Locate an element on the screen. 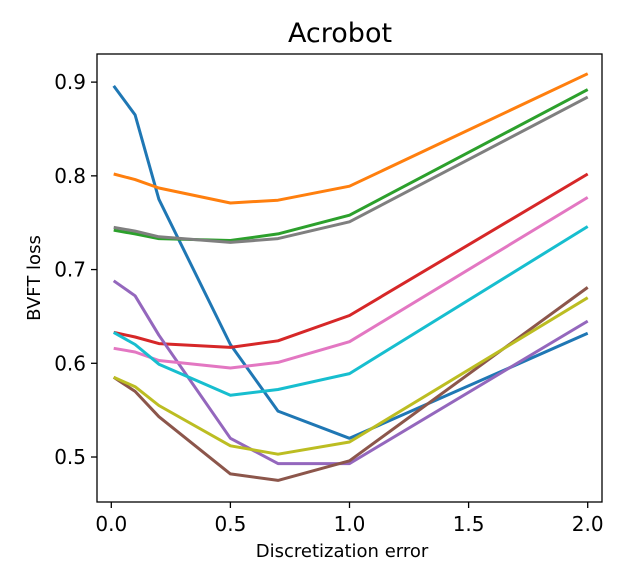 The height and width of the screenshot is (582, 636). y-tick-label: 0.7 is located at coordinates (70, 270).